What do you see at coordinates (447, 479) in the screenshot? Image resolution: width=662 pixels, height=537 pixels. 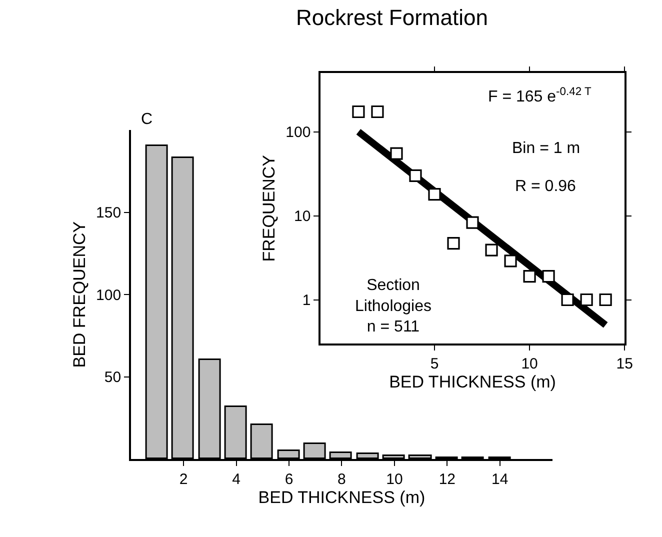 I see `x-tick-label: 12` at bounding box center [447, 479].